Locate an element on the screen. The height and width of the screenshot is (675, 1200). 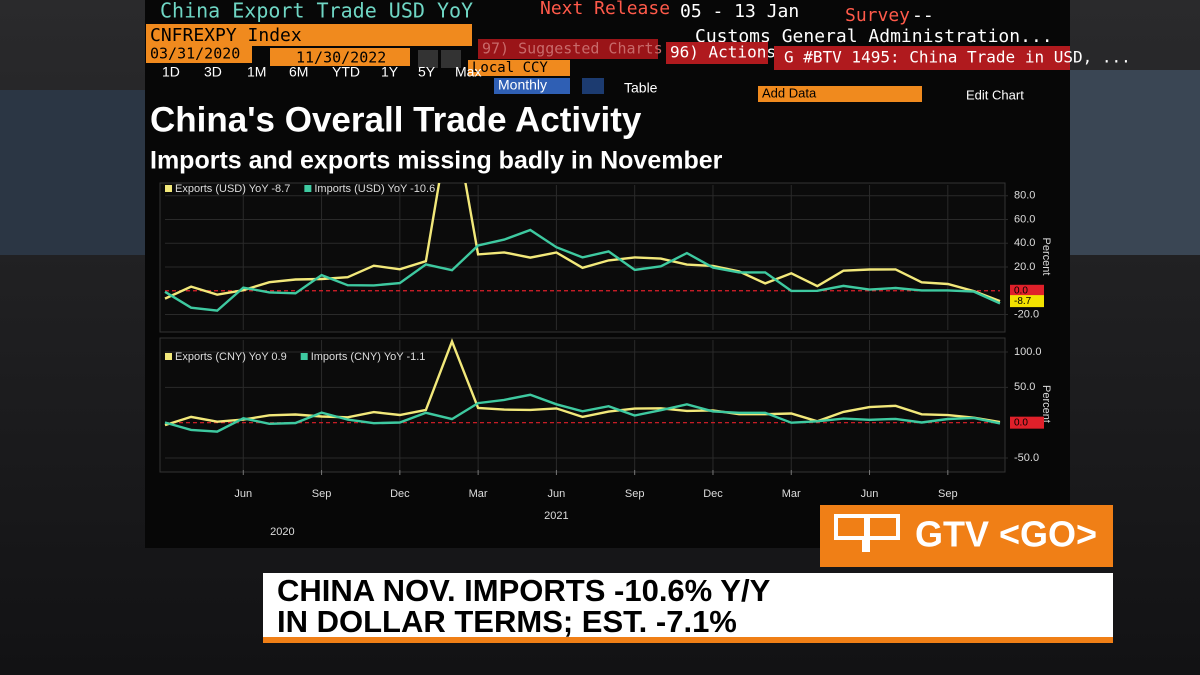
headline-box is located at coordinates (688, 608).